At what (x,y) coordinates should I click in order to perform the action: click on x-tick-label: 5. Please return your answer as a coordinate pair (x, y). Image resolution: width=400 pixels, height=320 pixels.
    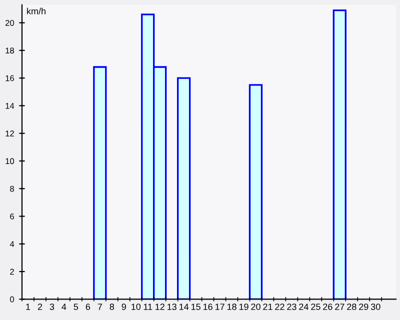
    Looking at the image, I should click on (76, 307).